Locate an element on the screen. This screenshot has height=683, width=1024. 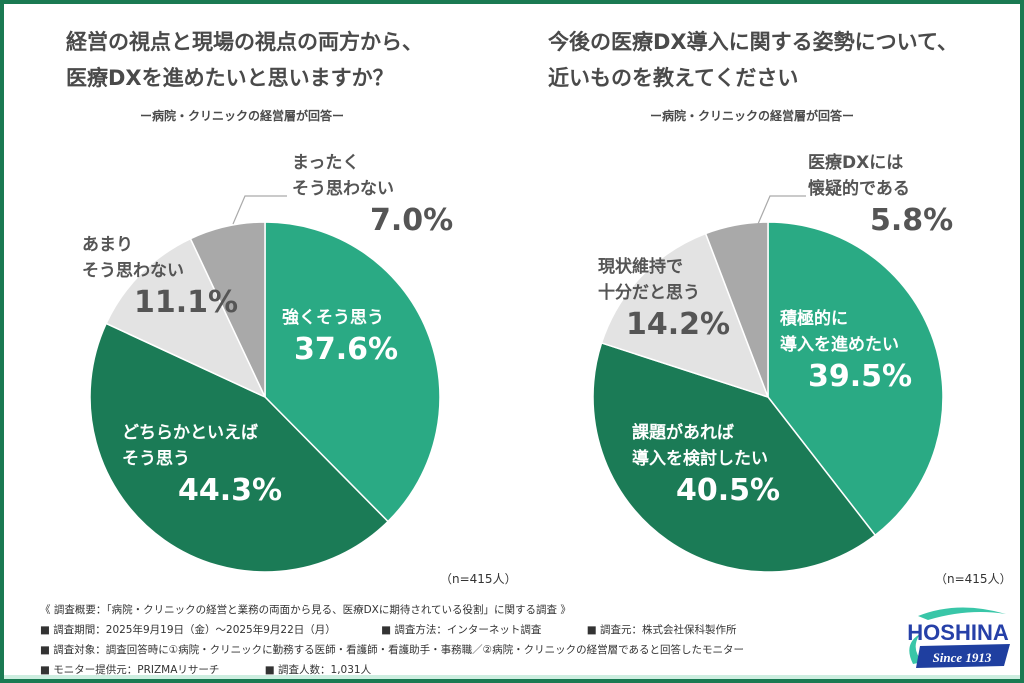
chart2-label-0: 積極的に 導入を進めたい 39.5% is located at coordinates (846, 351).